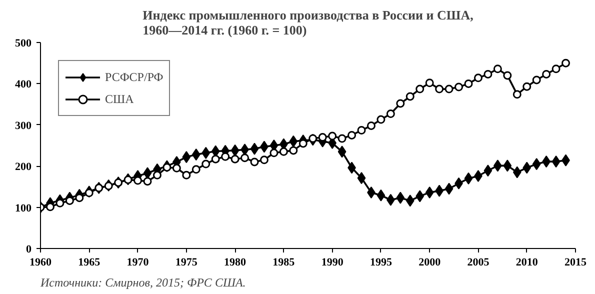 The width and height of the screenshot is (595, 294). What do you see at coordinates (332, 262) in the screenshot?
I see `x-tick-label: 1990` at bounding box center [332, 262].